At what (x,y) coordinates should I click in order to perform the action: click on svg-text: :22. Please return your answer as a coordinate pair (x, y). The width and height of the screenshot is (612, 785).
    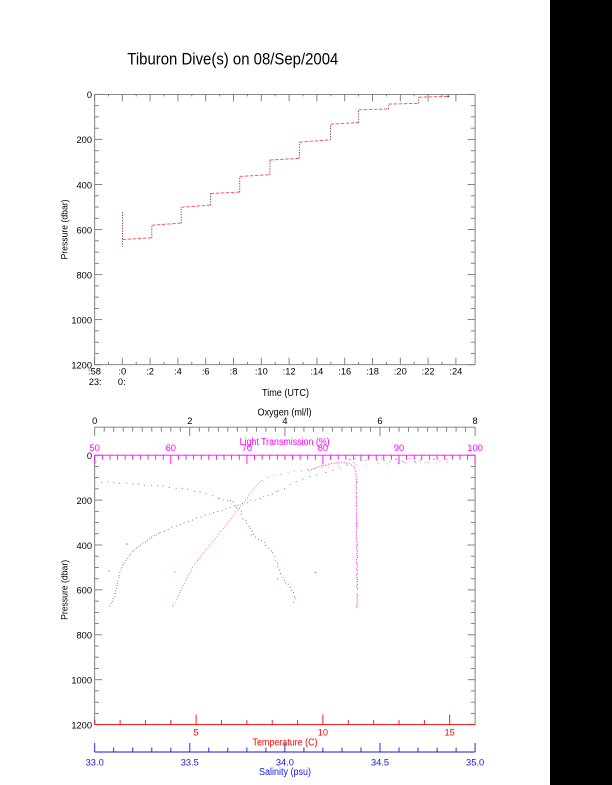
    Looking at the image, I should click on (428, 372).